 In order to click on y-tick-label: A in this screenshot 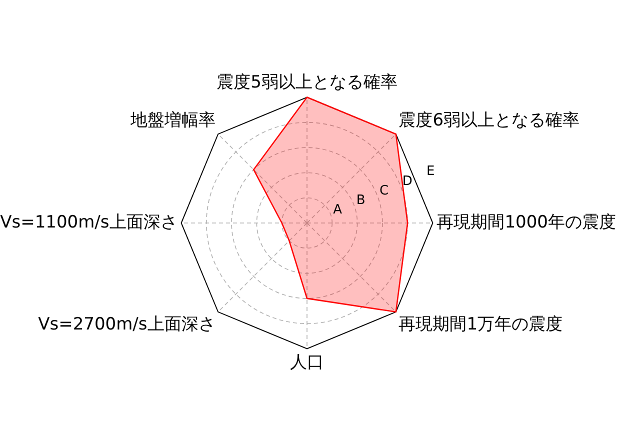, I will do `click(337, 210)`.